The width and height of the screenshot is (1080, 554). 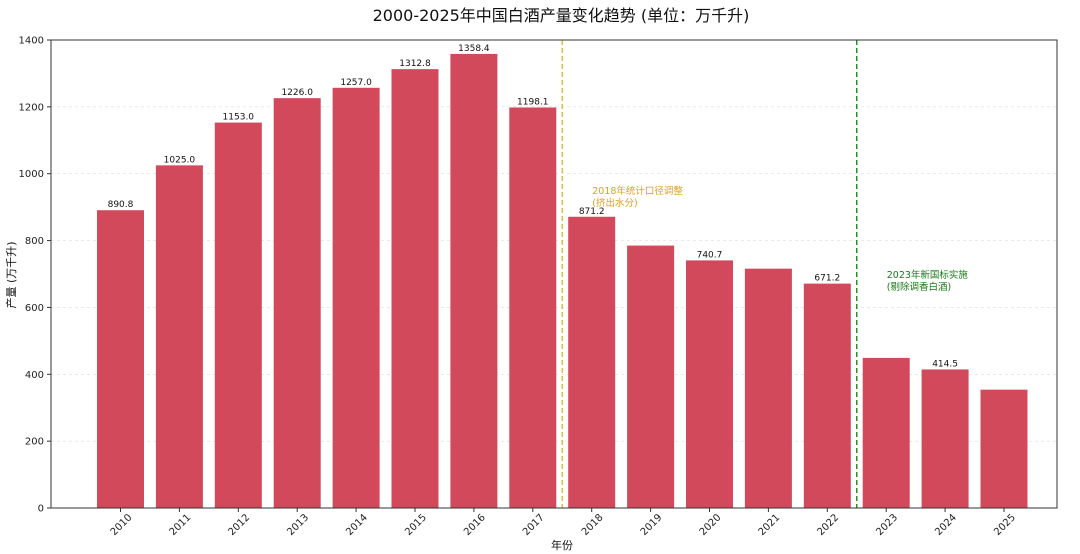 I want to click on bar-value-label: 1025.0, so click(x=180, y=160).